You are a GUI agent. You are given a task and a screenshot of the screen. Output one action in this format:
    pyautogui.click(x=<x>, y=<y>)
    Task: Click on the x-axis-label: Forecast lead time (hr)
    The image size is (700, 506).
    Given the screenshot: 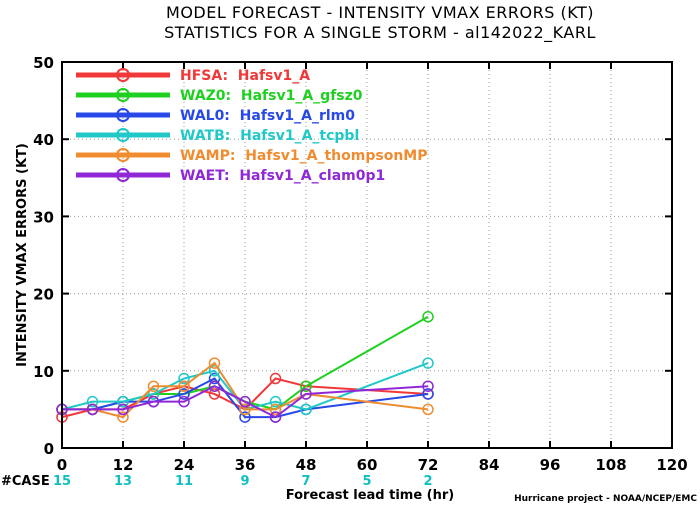 What is the action you would take?
    pyautogui.click(x=370, y=495)
    